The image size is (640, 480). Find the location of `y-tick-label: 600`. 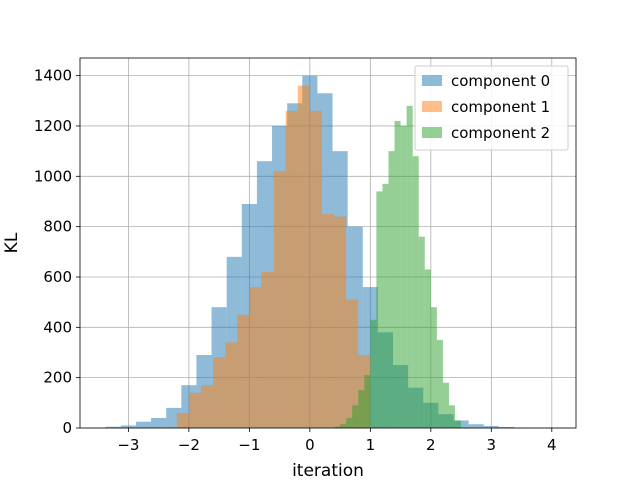

y-tick-label: 600 is located at coordinates (57, 277).